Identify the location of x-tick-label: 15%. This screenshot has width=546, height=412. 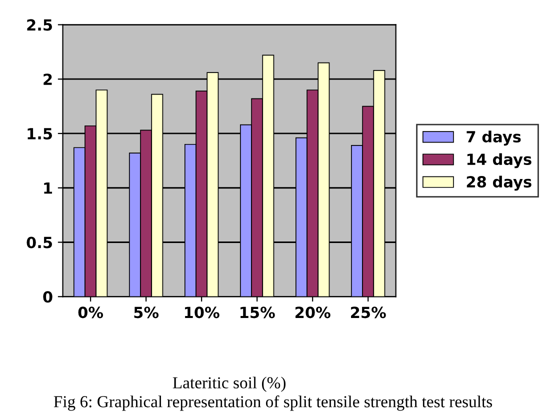
(257, 312).